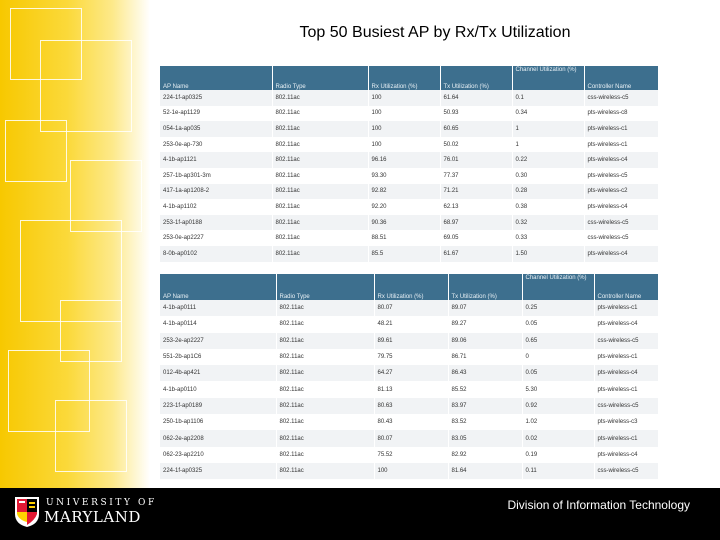  I want to click on cell-ap-name: 4-1b-ap1102, so click(216, 207).